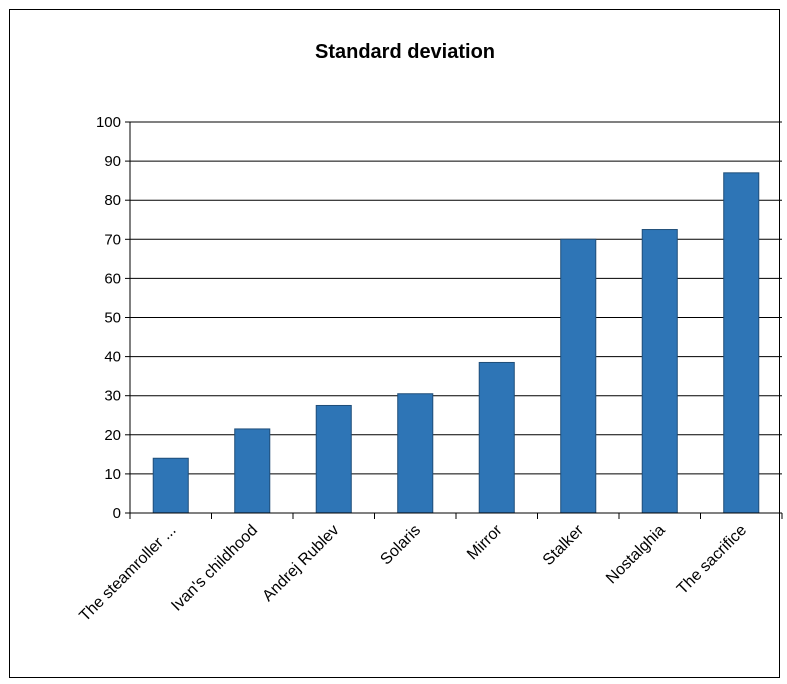 The image size is (787, 684). What do you see at coordinates (112, 357) in the screenshot?
I see `y-tick-label-40: 40` at bounding box center [112, 357].